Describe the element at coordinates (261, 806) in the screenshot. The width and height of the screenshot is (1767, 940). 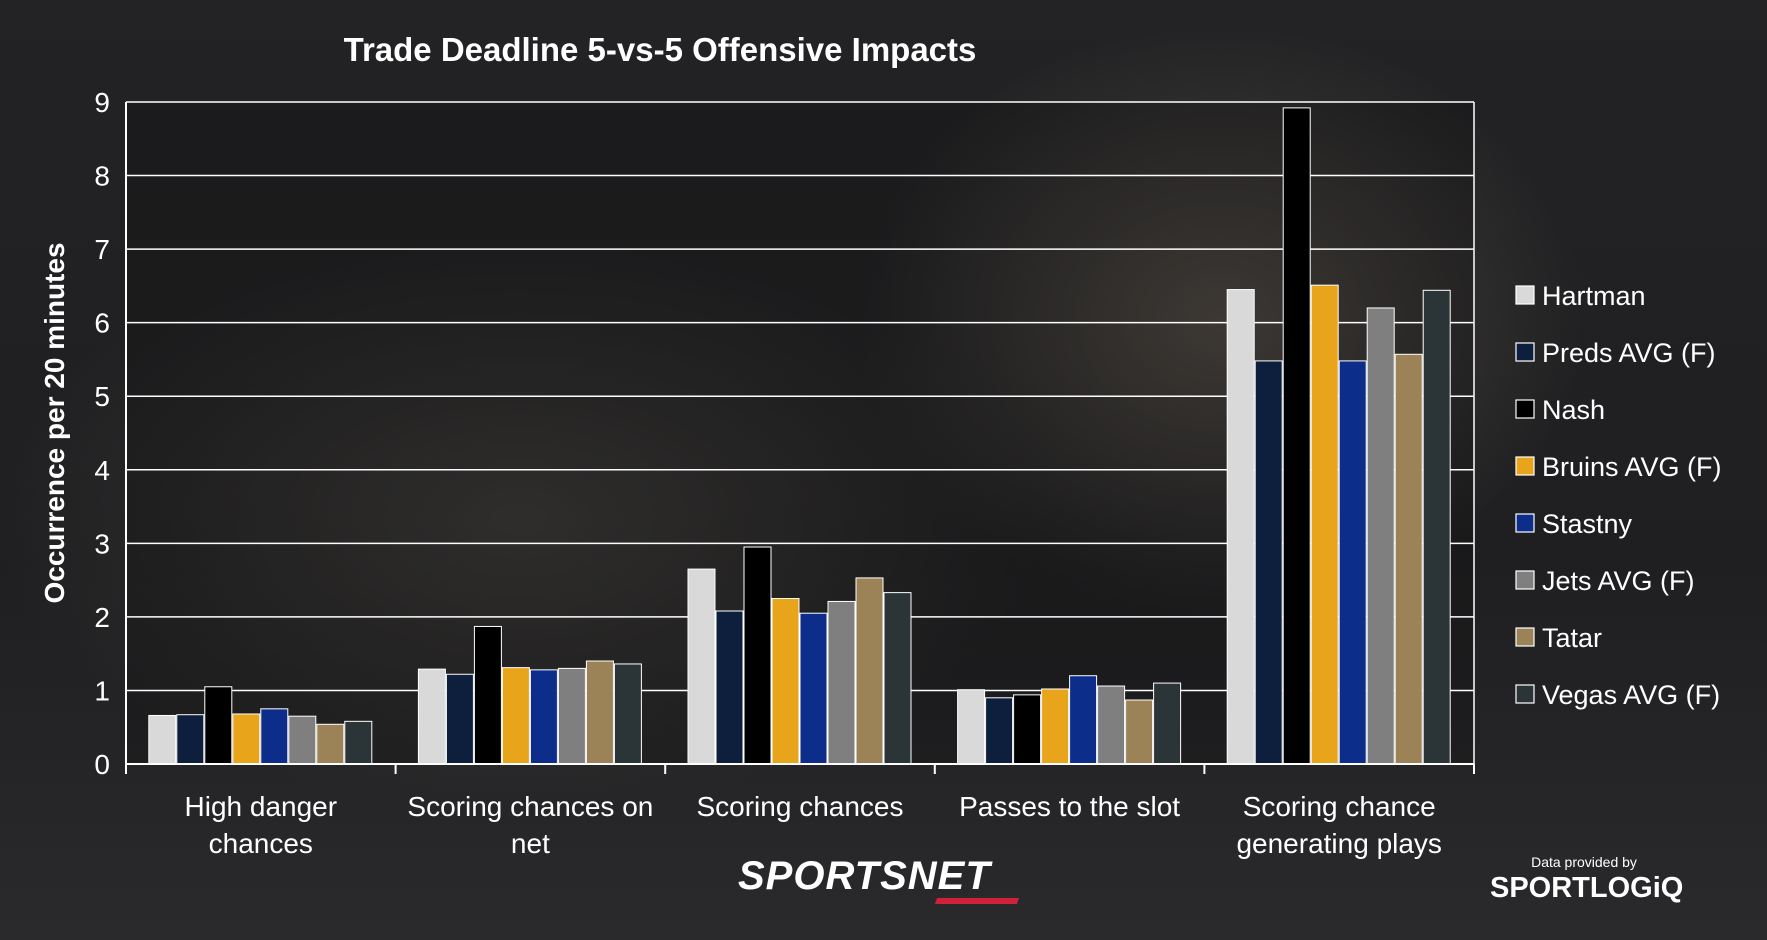
I see `x-tick-label: High danger` at that location.